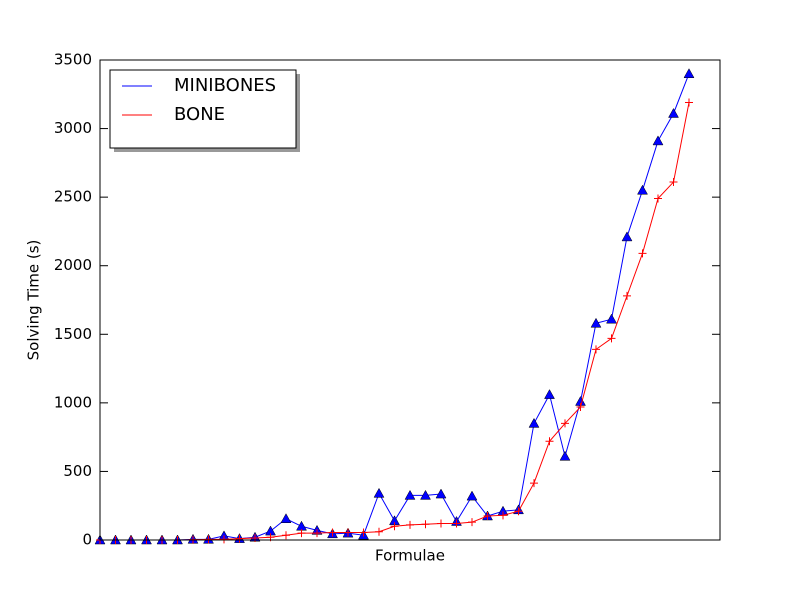 The image size is (800, 600). Describe the element at coordinates (73, 402) in the screenshot. I see `y-tick-label: 1000` at that location.